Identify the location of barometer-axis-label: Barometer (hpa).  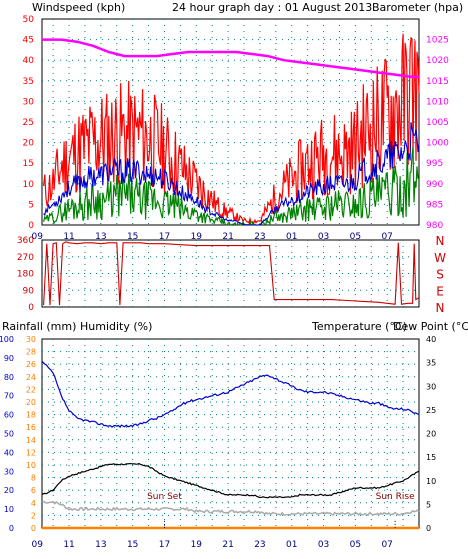
(417, 7).